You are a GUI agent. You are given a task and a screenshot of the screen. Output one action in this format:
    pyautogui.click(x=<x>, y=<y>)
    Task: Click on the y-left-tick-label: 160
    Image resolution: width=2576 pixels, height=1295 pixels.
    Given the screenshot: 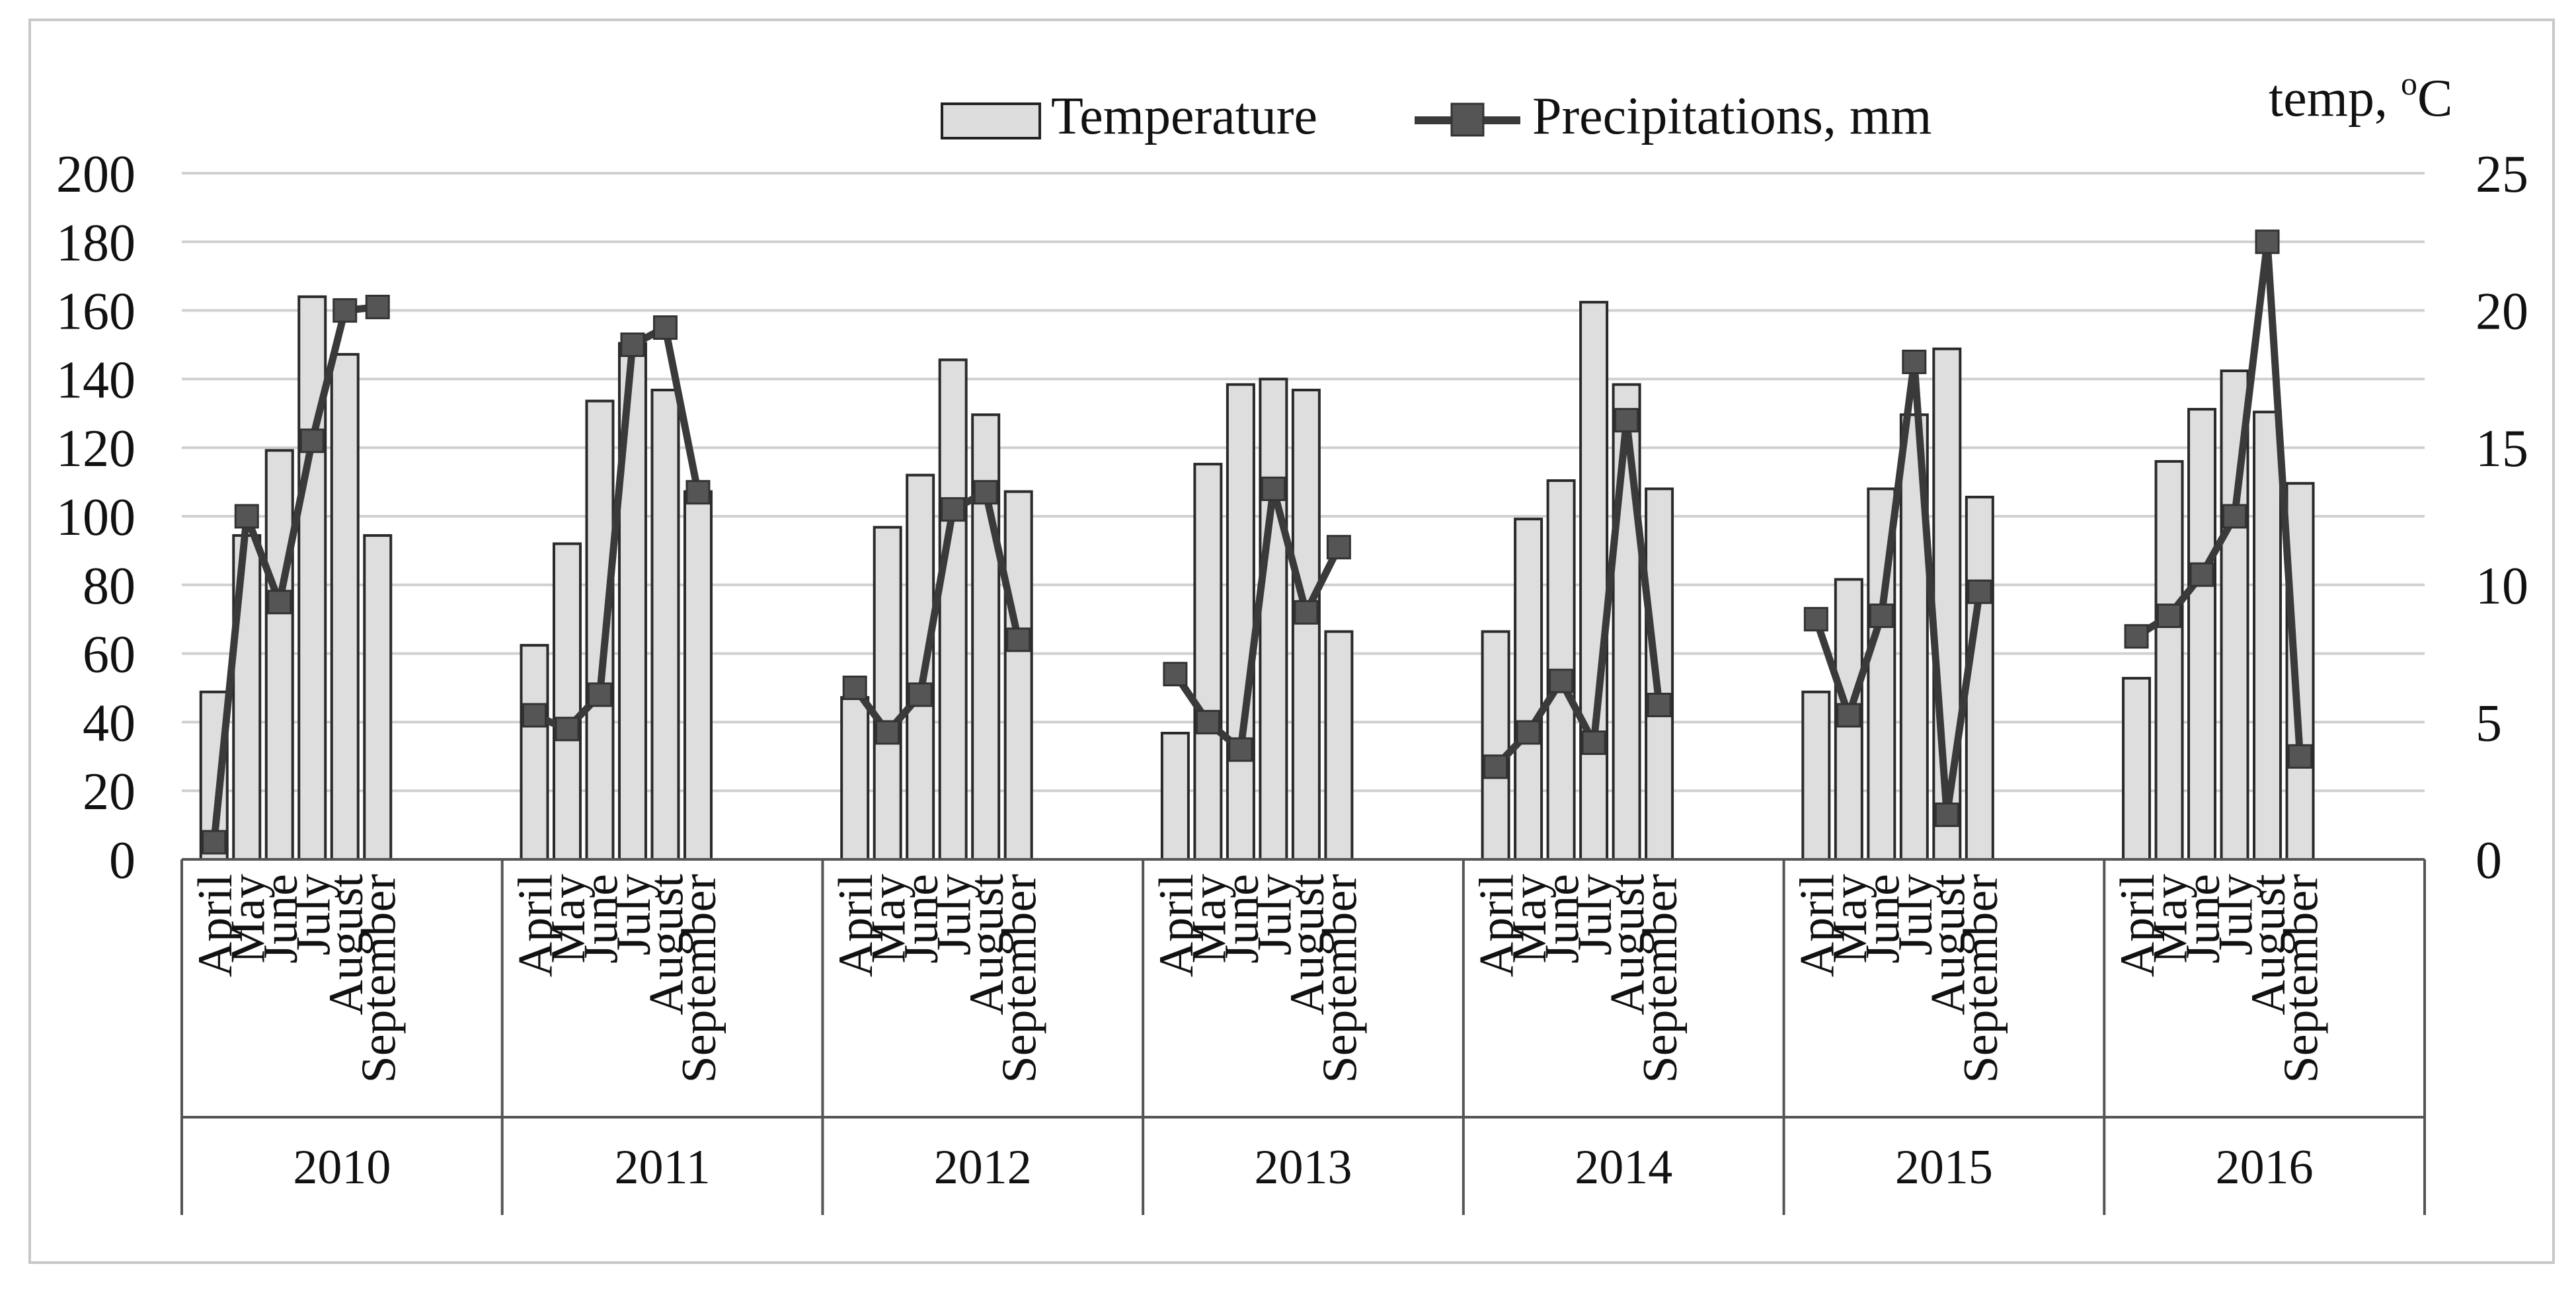 What is the action you would take?
    pyautogui.click(x=96, y=312)
    